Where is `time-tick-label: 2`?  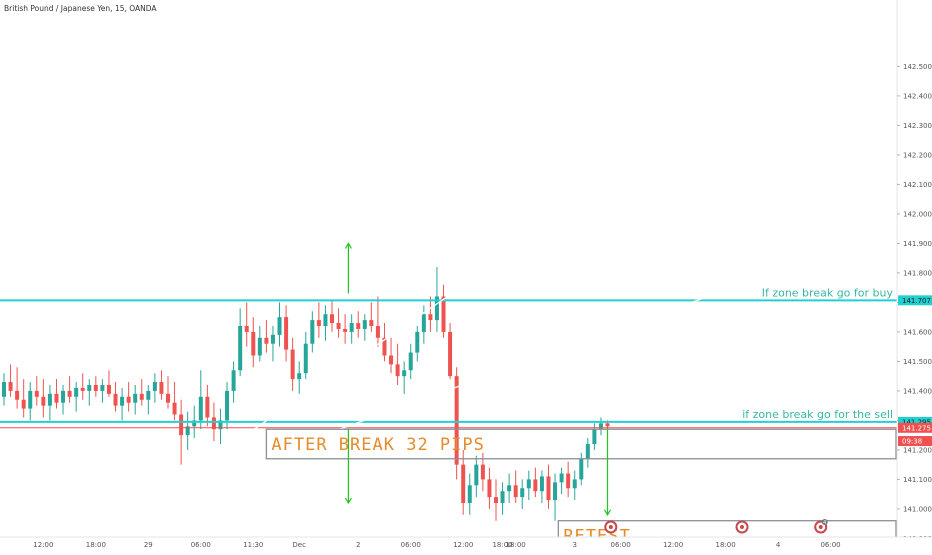
time-tick-label: 2 is located at coordinates (358, 545).